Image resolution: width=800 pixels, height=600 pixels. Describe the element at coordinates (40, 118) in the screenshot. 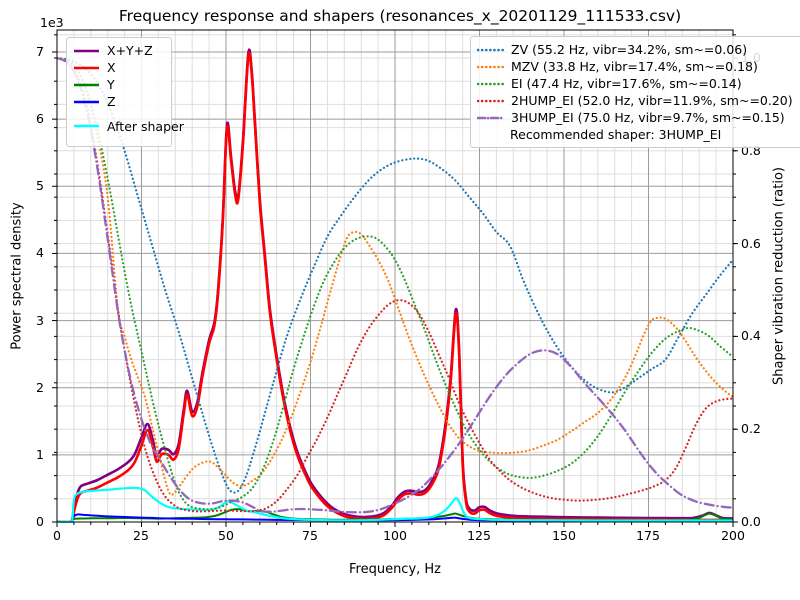

I see `y-left-tick-label: 6` at that location.